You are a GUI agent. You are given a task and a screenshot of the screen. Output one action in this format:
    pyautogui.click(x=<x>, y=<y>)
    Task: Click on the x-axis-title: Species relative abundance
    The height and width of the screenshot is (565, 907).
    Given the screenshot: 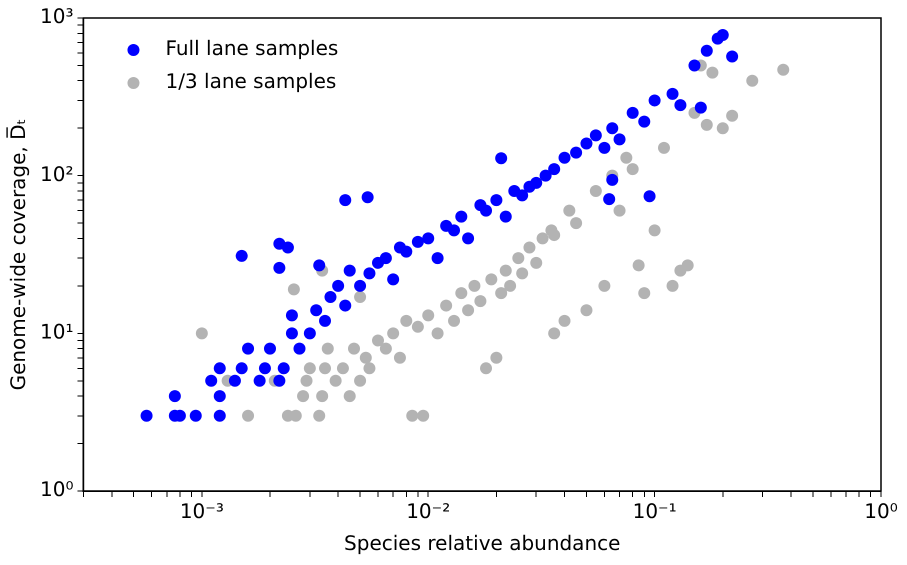 What is the action you would take?
    pyautogui.click(x=482, y=543)
    